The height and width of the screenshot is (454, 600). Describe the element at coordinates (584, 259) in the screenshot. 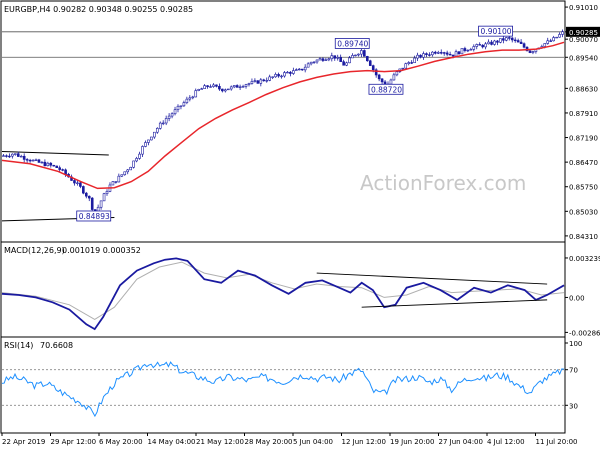

I see `macd-ytick-label: 0.003239` at that location.